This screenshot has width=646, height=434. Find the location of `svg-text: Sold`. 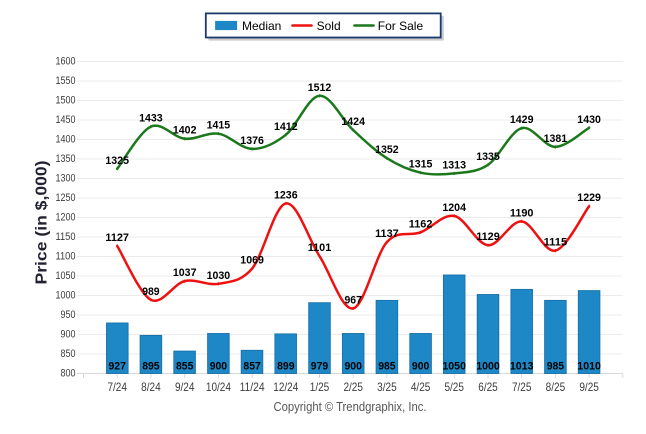

svg-text: Sold is located at coordinates (329, 26).